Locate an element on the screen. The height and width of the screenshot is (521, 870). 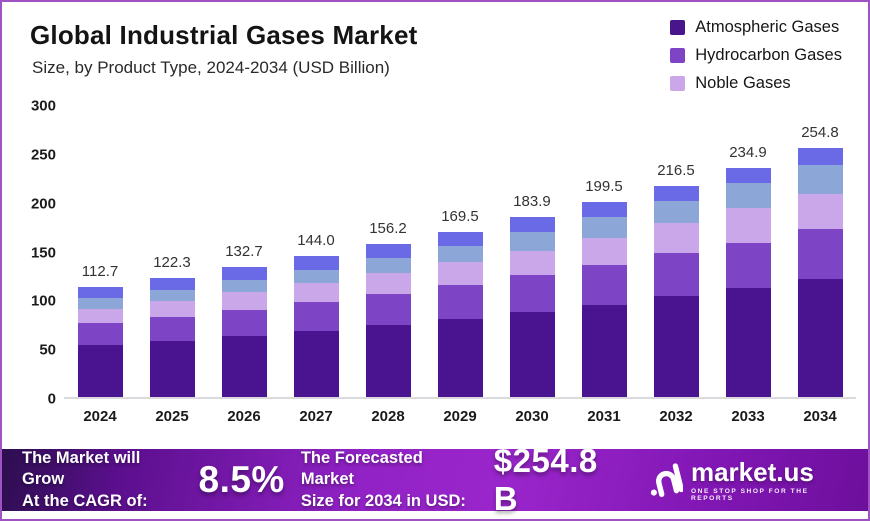
x-tick-label-2029: 2029 is located at coordinates (460, 416).